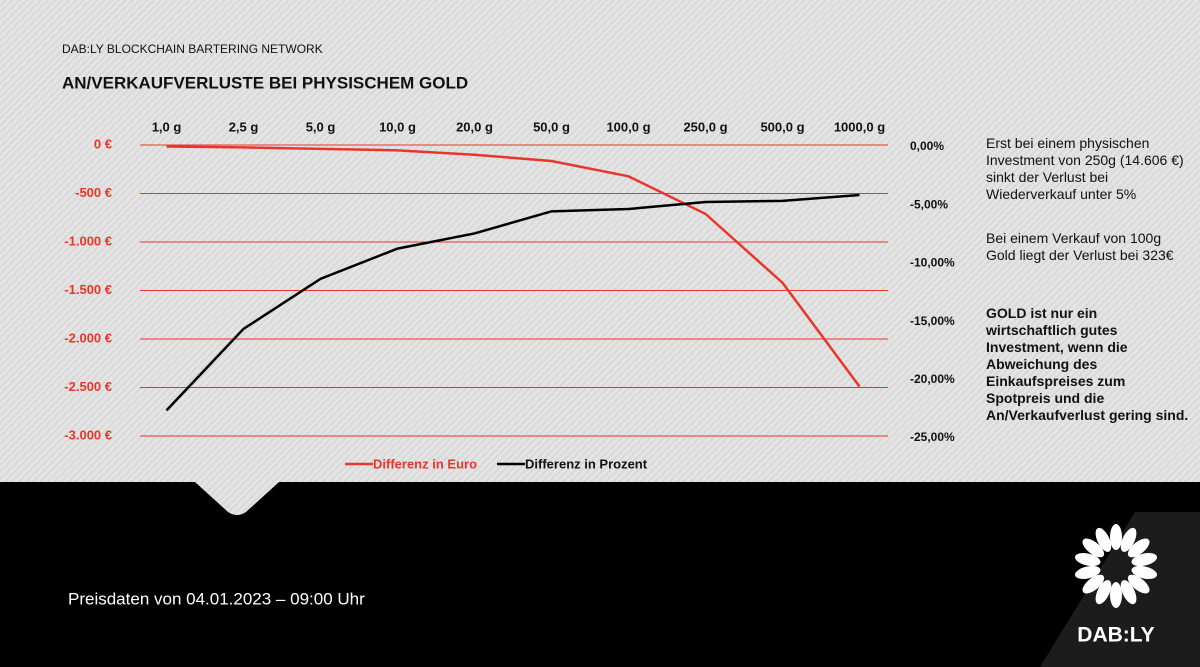 This screenshot has height=667, width=1200. Describe the element at coordinates (167, 126) in the screenshot. I see `x-tick-label: 1,0 g` at that location.